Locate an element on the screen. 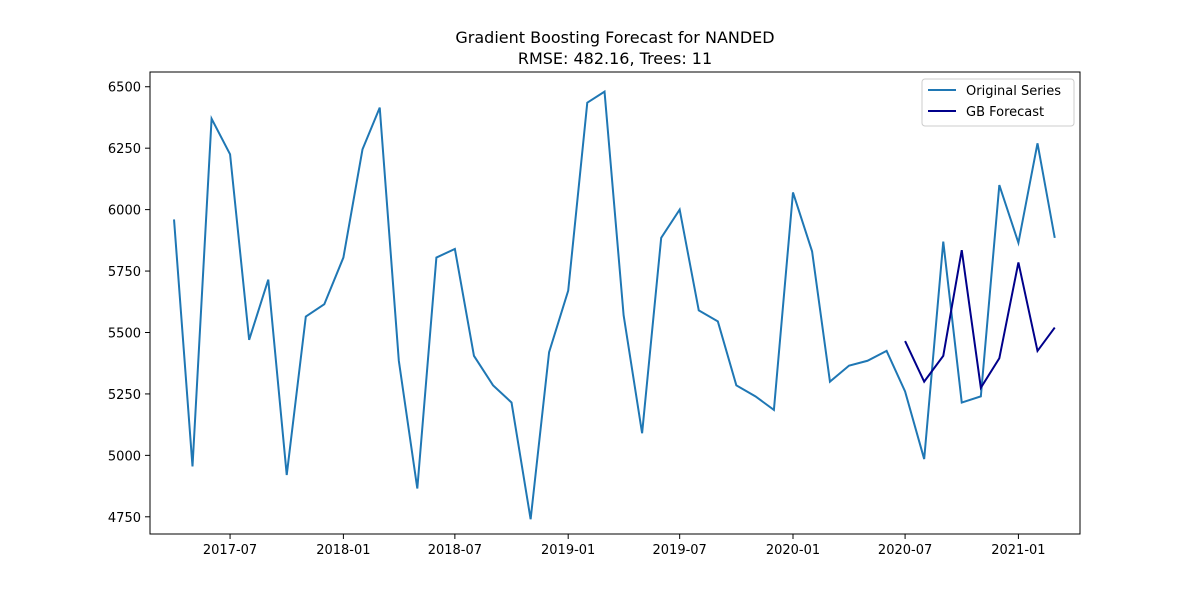  y-tick-label: 4750 is located at coordinates (124, 518).